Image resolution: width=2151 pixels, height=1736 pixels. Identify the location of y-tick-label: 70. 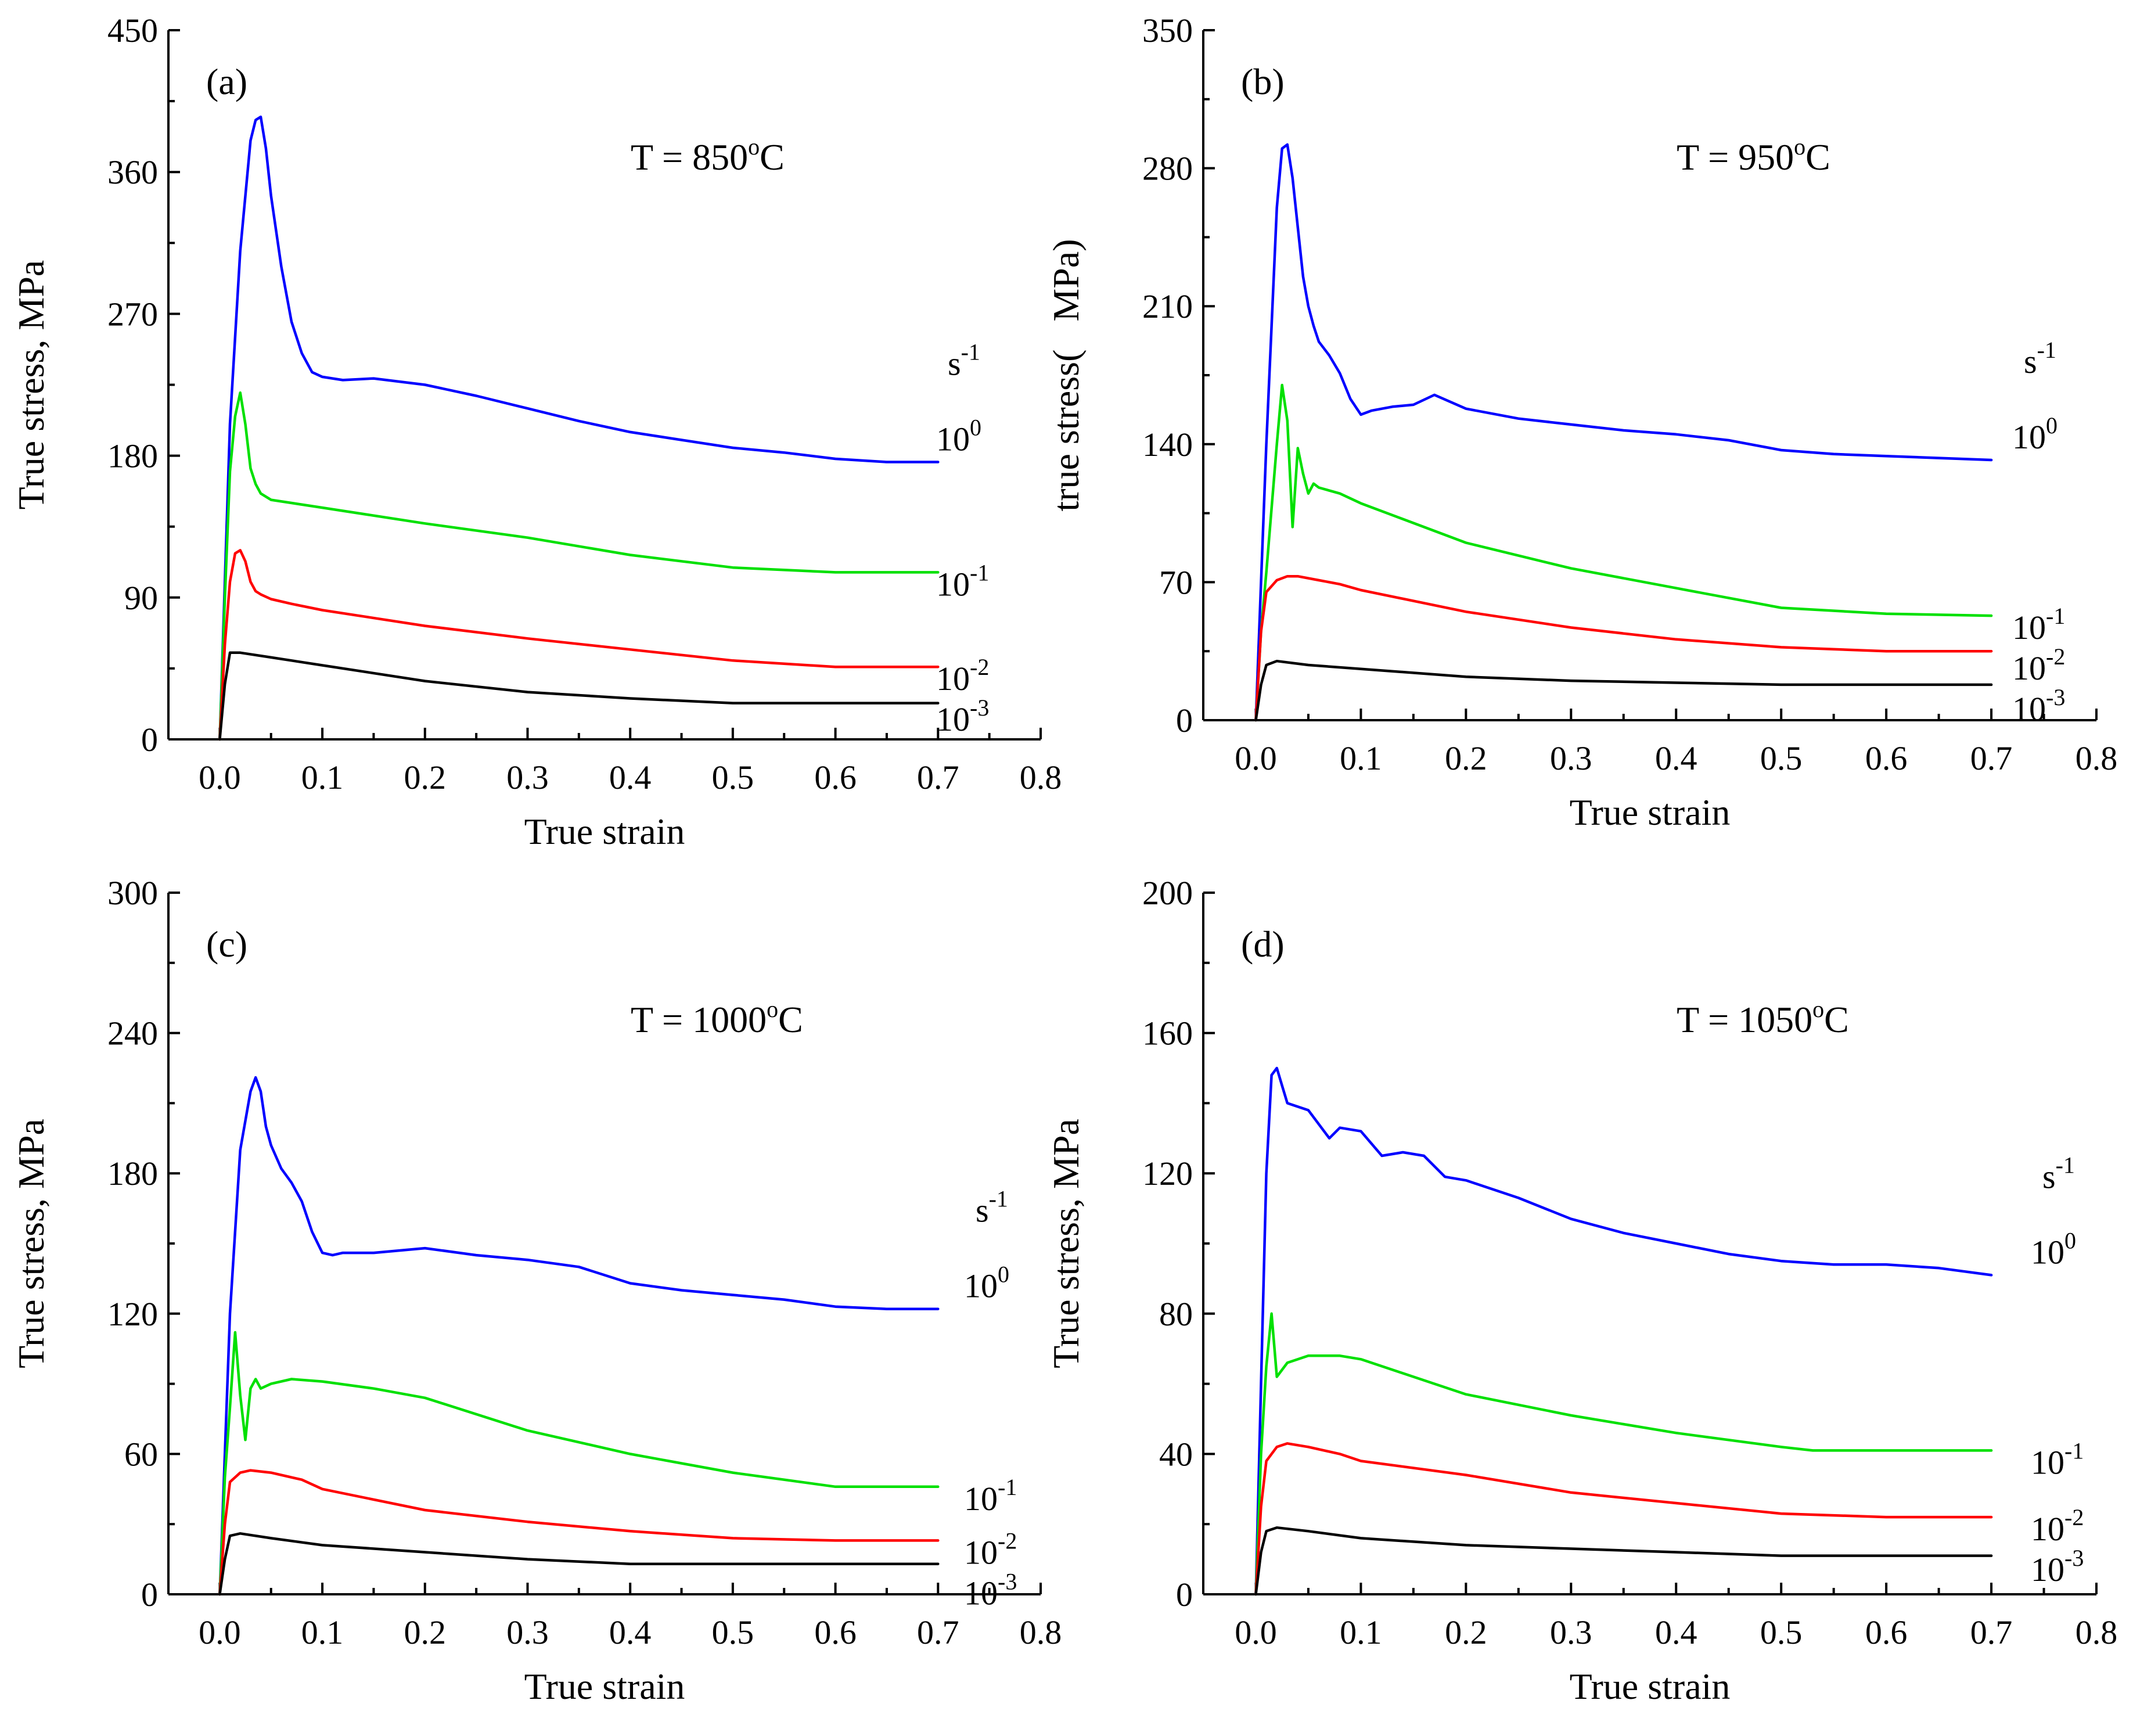
(1176, 582).